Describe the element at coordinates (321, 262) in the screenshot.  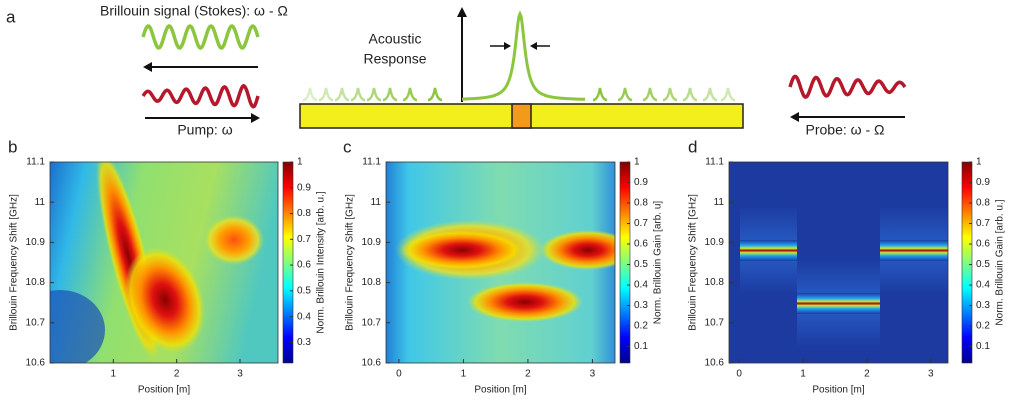
I see `colorbar-label: Norm. Brillouin Intensity [arb. u.]` at that location.